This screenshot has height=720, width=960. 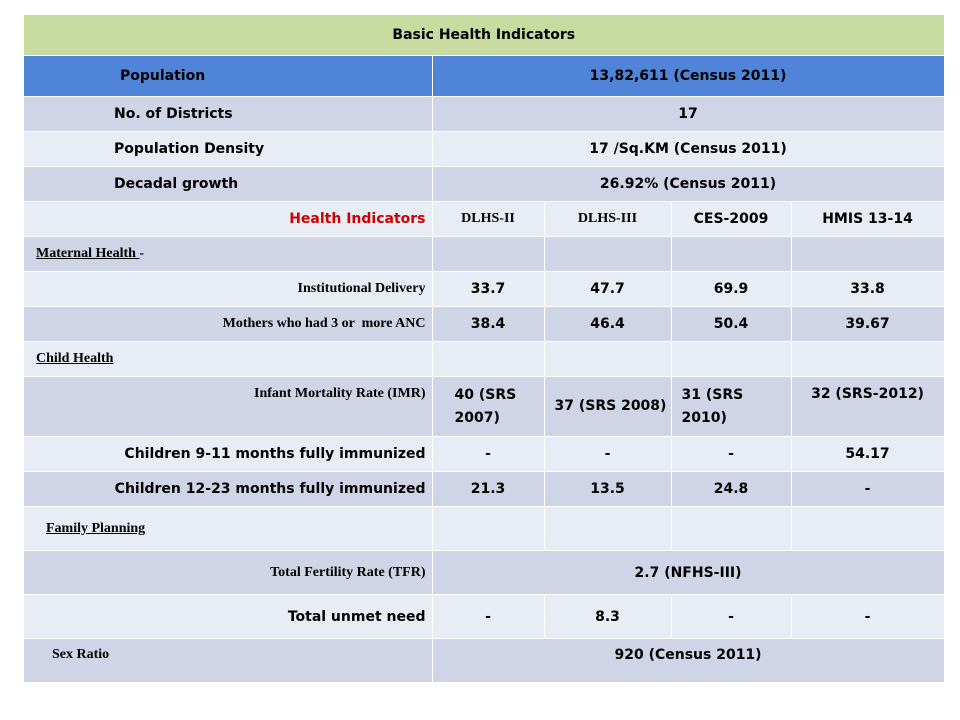 What do you see at coordinates (484, 528) in the screenshot?
I see `family-section-row: Family Planning` at bounding box center [484, 528].